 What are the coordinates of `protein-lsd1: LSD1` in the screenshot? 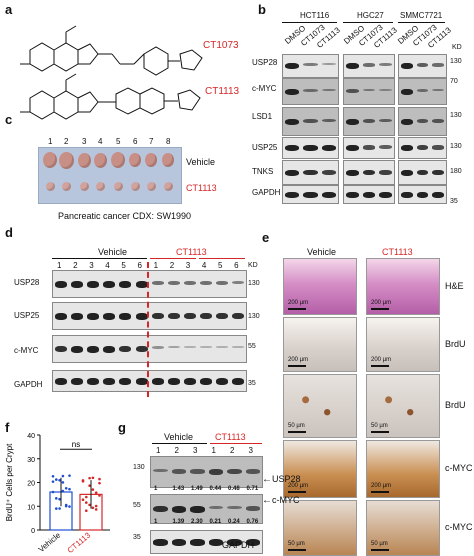 It's located at (262, 116).